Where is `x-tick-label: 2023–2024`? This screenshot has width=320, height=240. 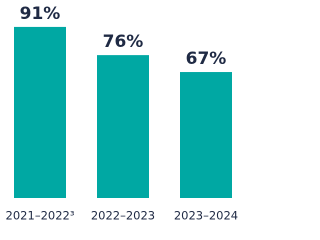
x-tick-label: 2023–2024 is located at coordinates (206, 216).